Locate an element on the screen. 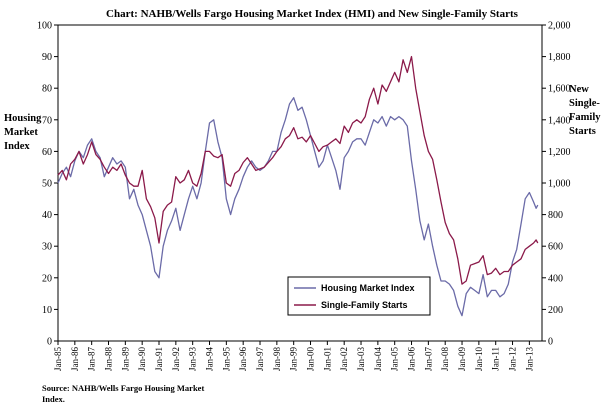 This screenshot has width=604, height=417. legend: Housing Market Index Single-Family Starts is located at coordinates (359, 296).